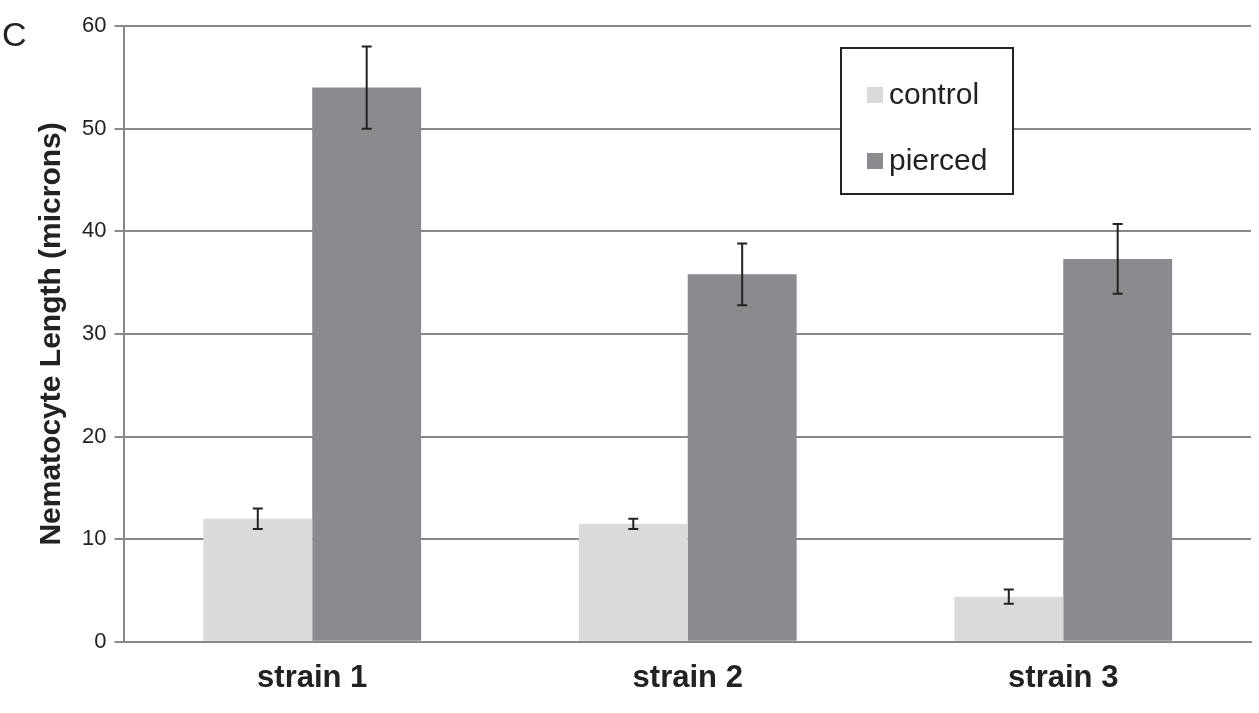 The image size is (1259, 713). What do you see at coordinates (687, 676) in the screenshot?
I see `x-tick-label: strain 2` at bounding box center [687, 676].